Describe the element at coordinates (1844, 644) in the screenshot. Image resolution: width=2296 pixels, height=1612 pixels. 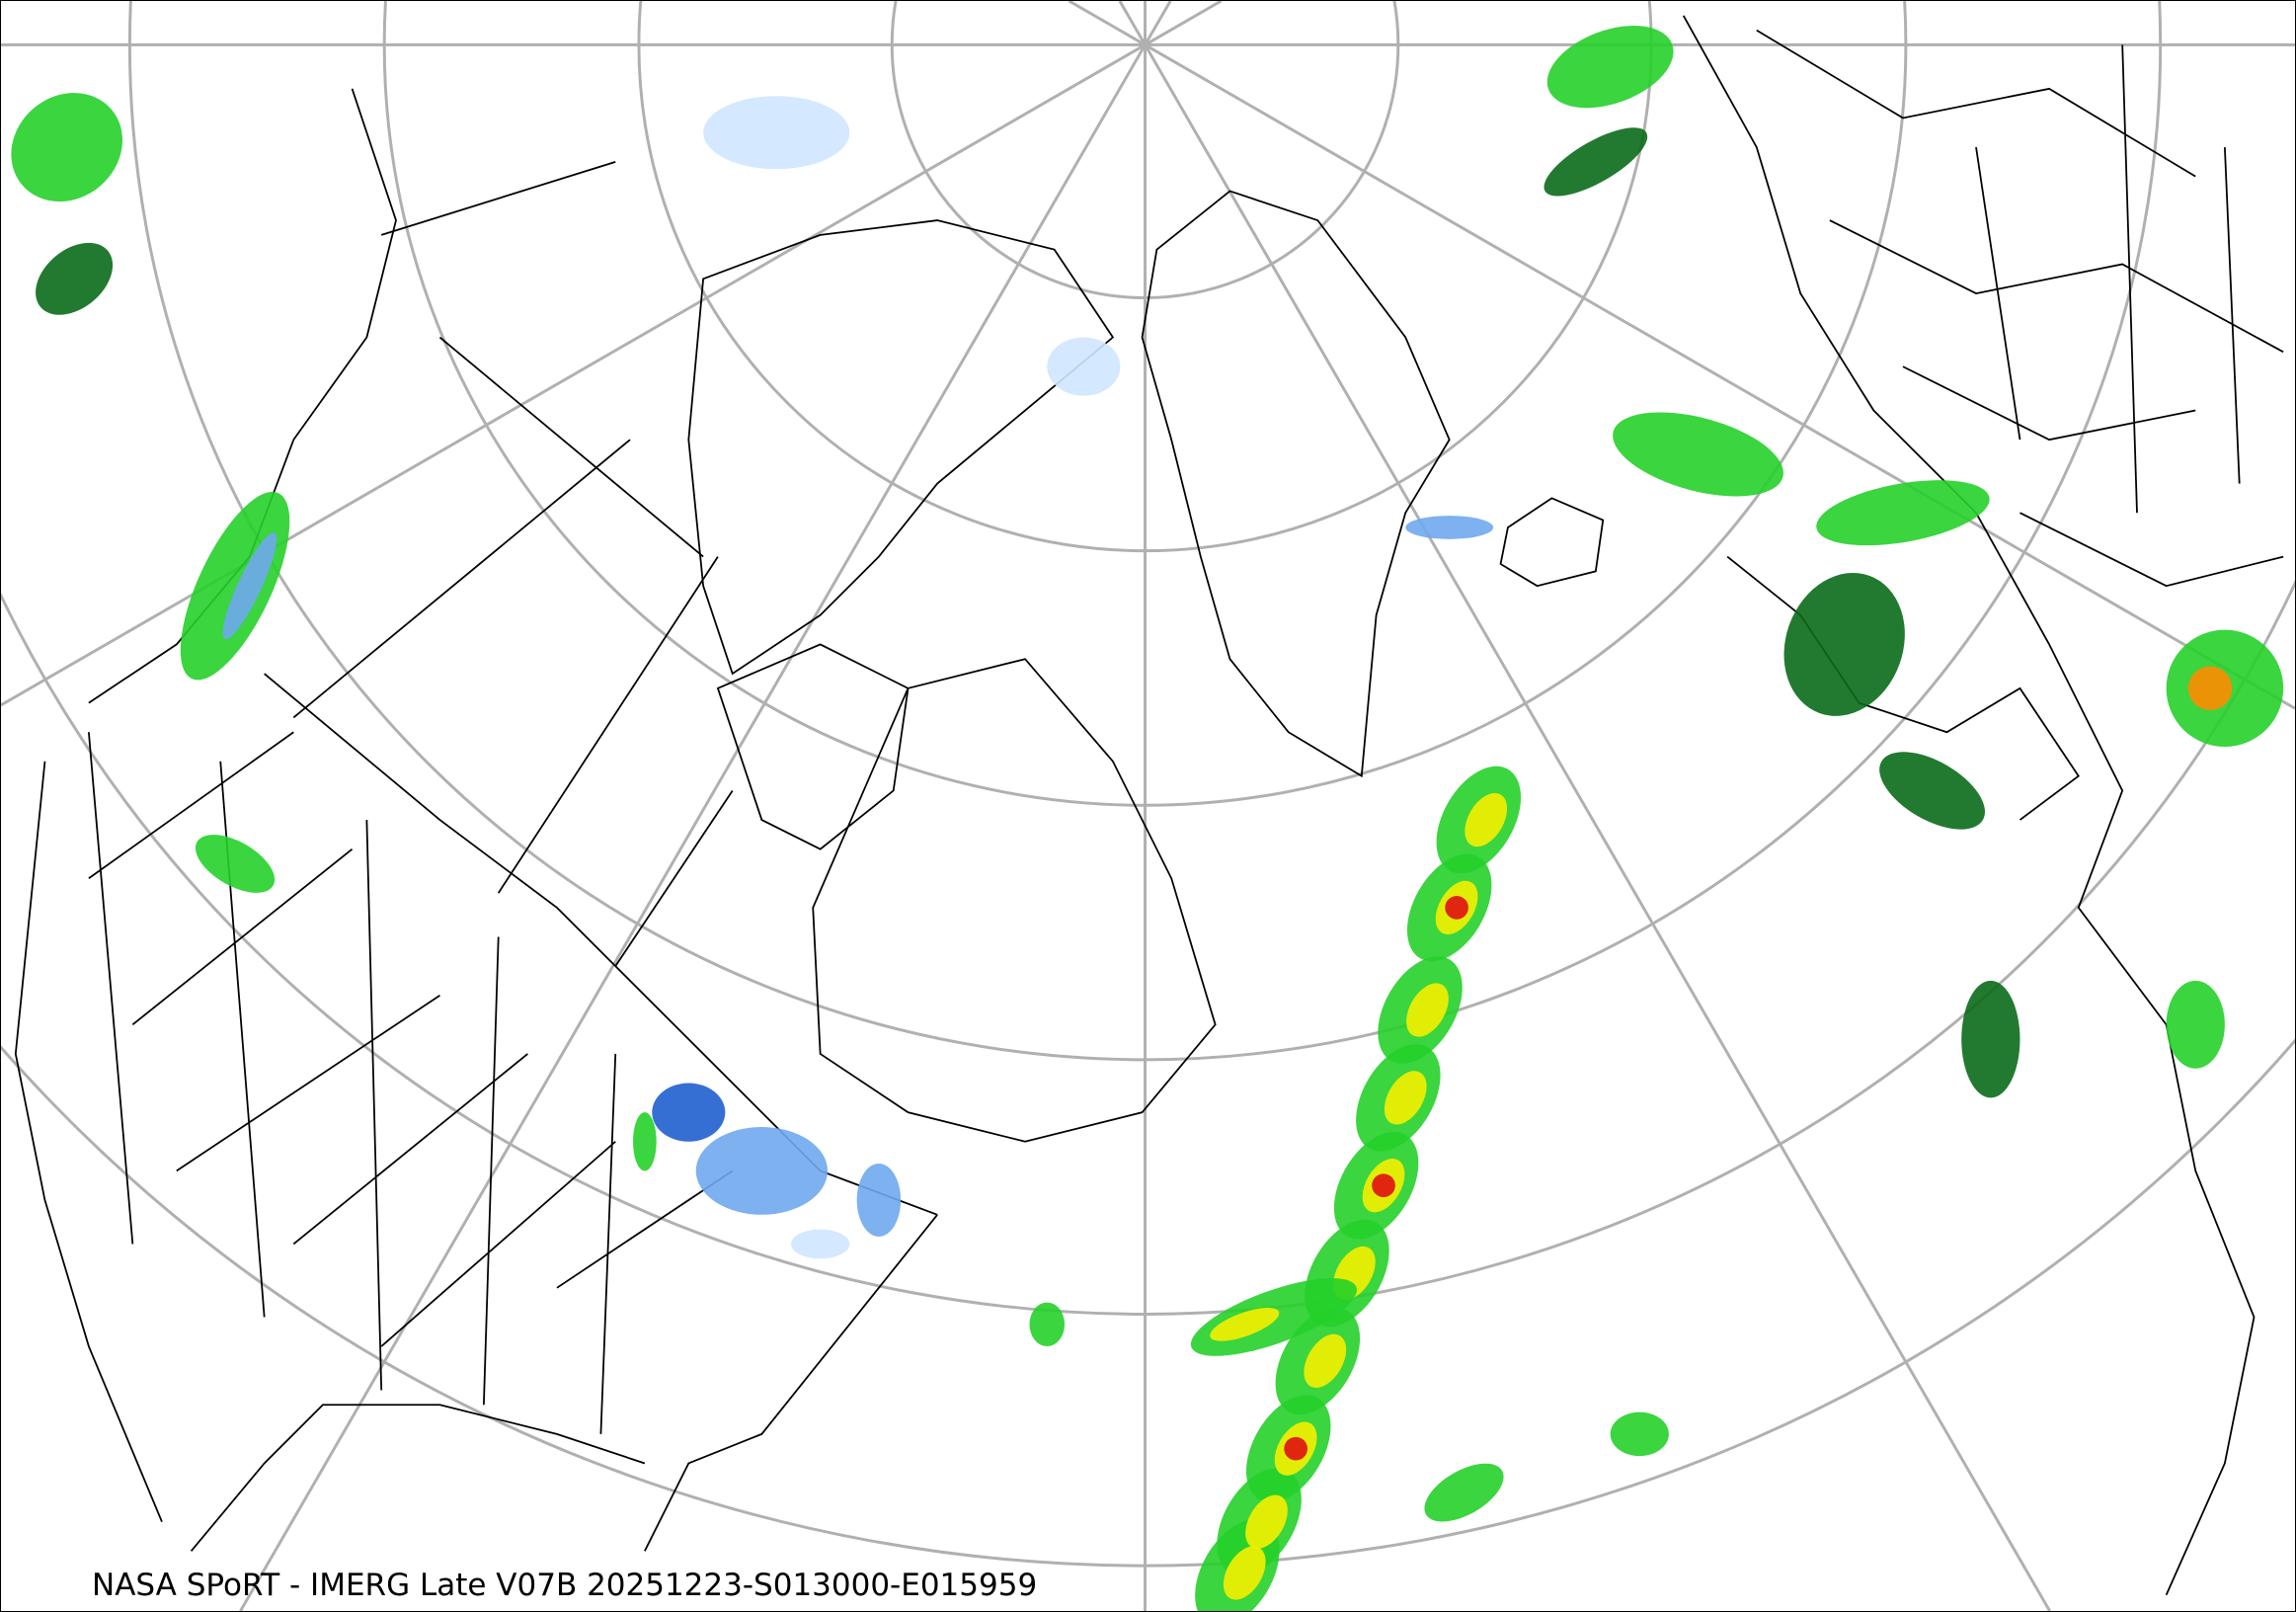
I see `rain-uk` at that location.